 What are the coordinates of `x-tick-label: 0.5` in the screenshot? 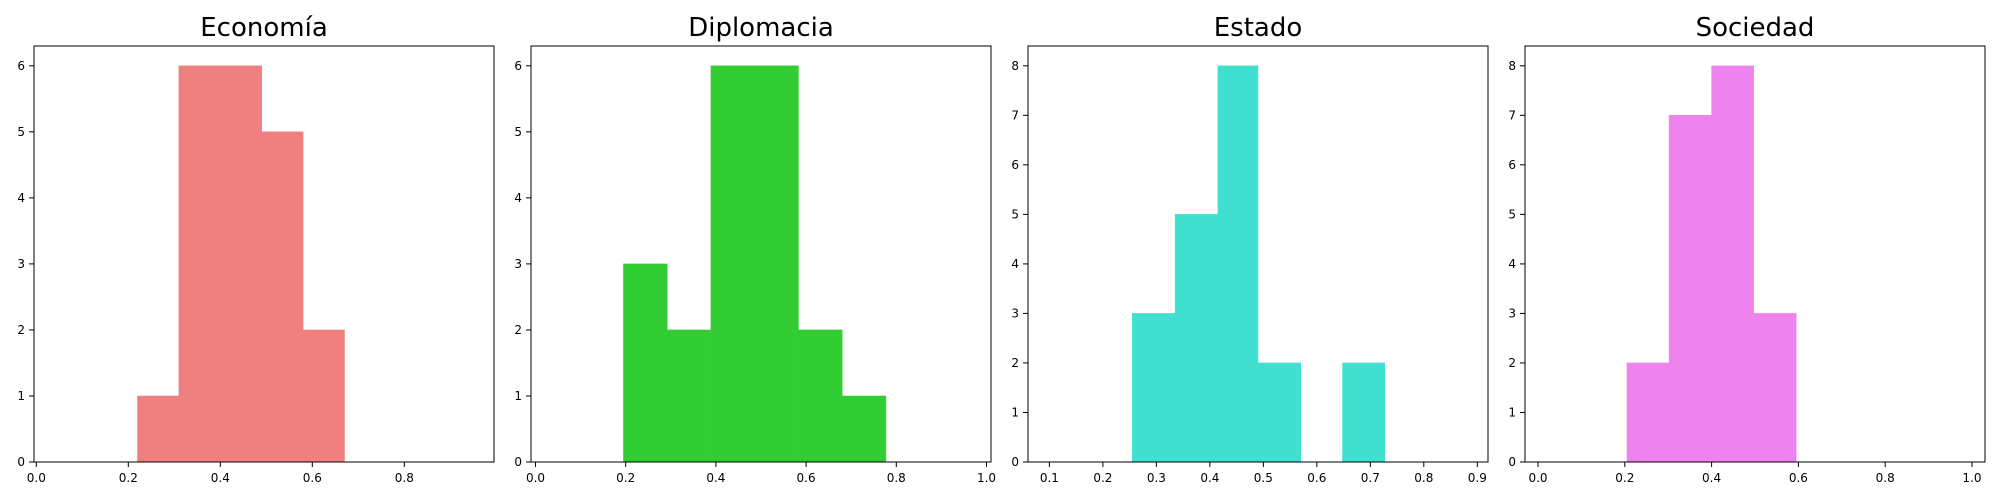 It's located at (1263, 478).